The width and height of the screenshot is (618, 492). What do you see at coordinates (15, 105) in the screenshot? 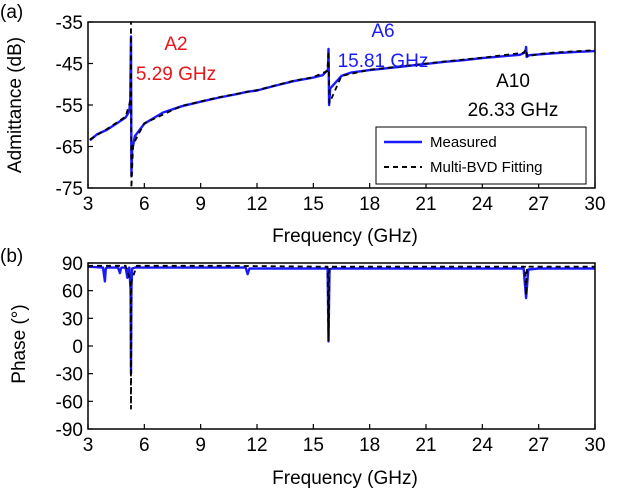
I see `panel-a-y-axis-label: Admittance (dB)` at bounding box center [15, 105].